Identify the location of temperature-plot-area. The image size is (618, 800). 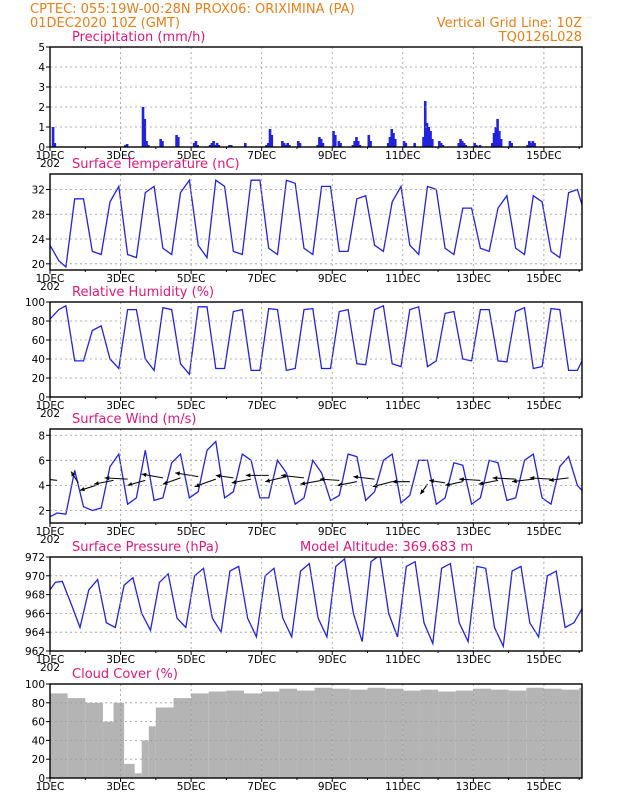
(316, 223).